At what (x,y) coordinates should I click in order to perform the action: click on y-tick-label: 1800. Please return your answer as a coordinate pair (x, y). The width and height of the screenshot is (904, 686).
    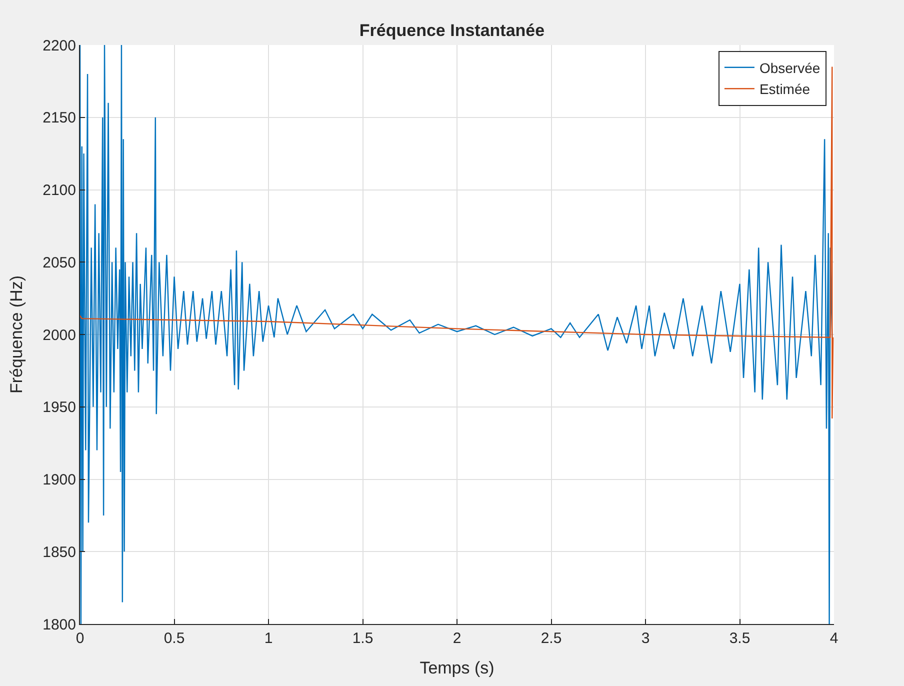
    Looking at the image, I should click on (59, 625).